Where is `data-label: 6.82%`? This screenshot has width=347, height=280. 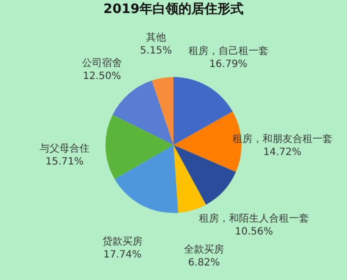 data-label: 6.82% is located at coordinates (204, 263).